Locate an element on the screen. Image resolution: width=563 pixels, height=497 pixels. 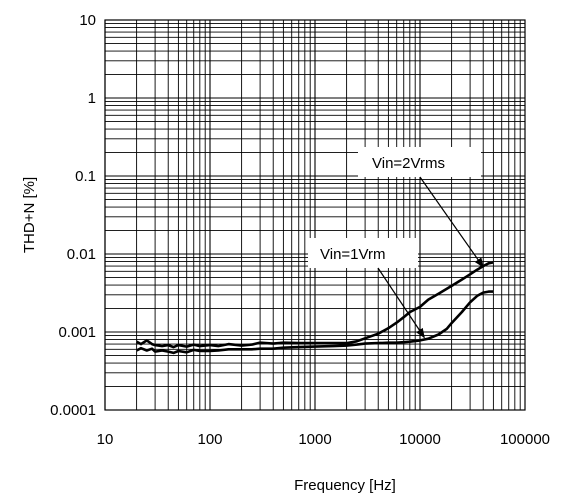
x-axis-label: Frequency [Hz] is located at coordinates (345, 485).